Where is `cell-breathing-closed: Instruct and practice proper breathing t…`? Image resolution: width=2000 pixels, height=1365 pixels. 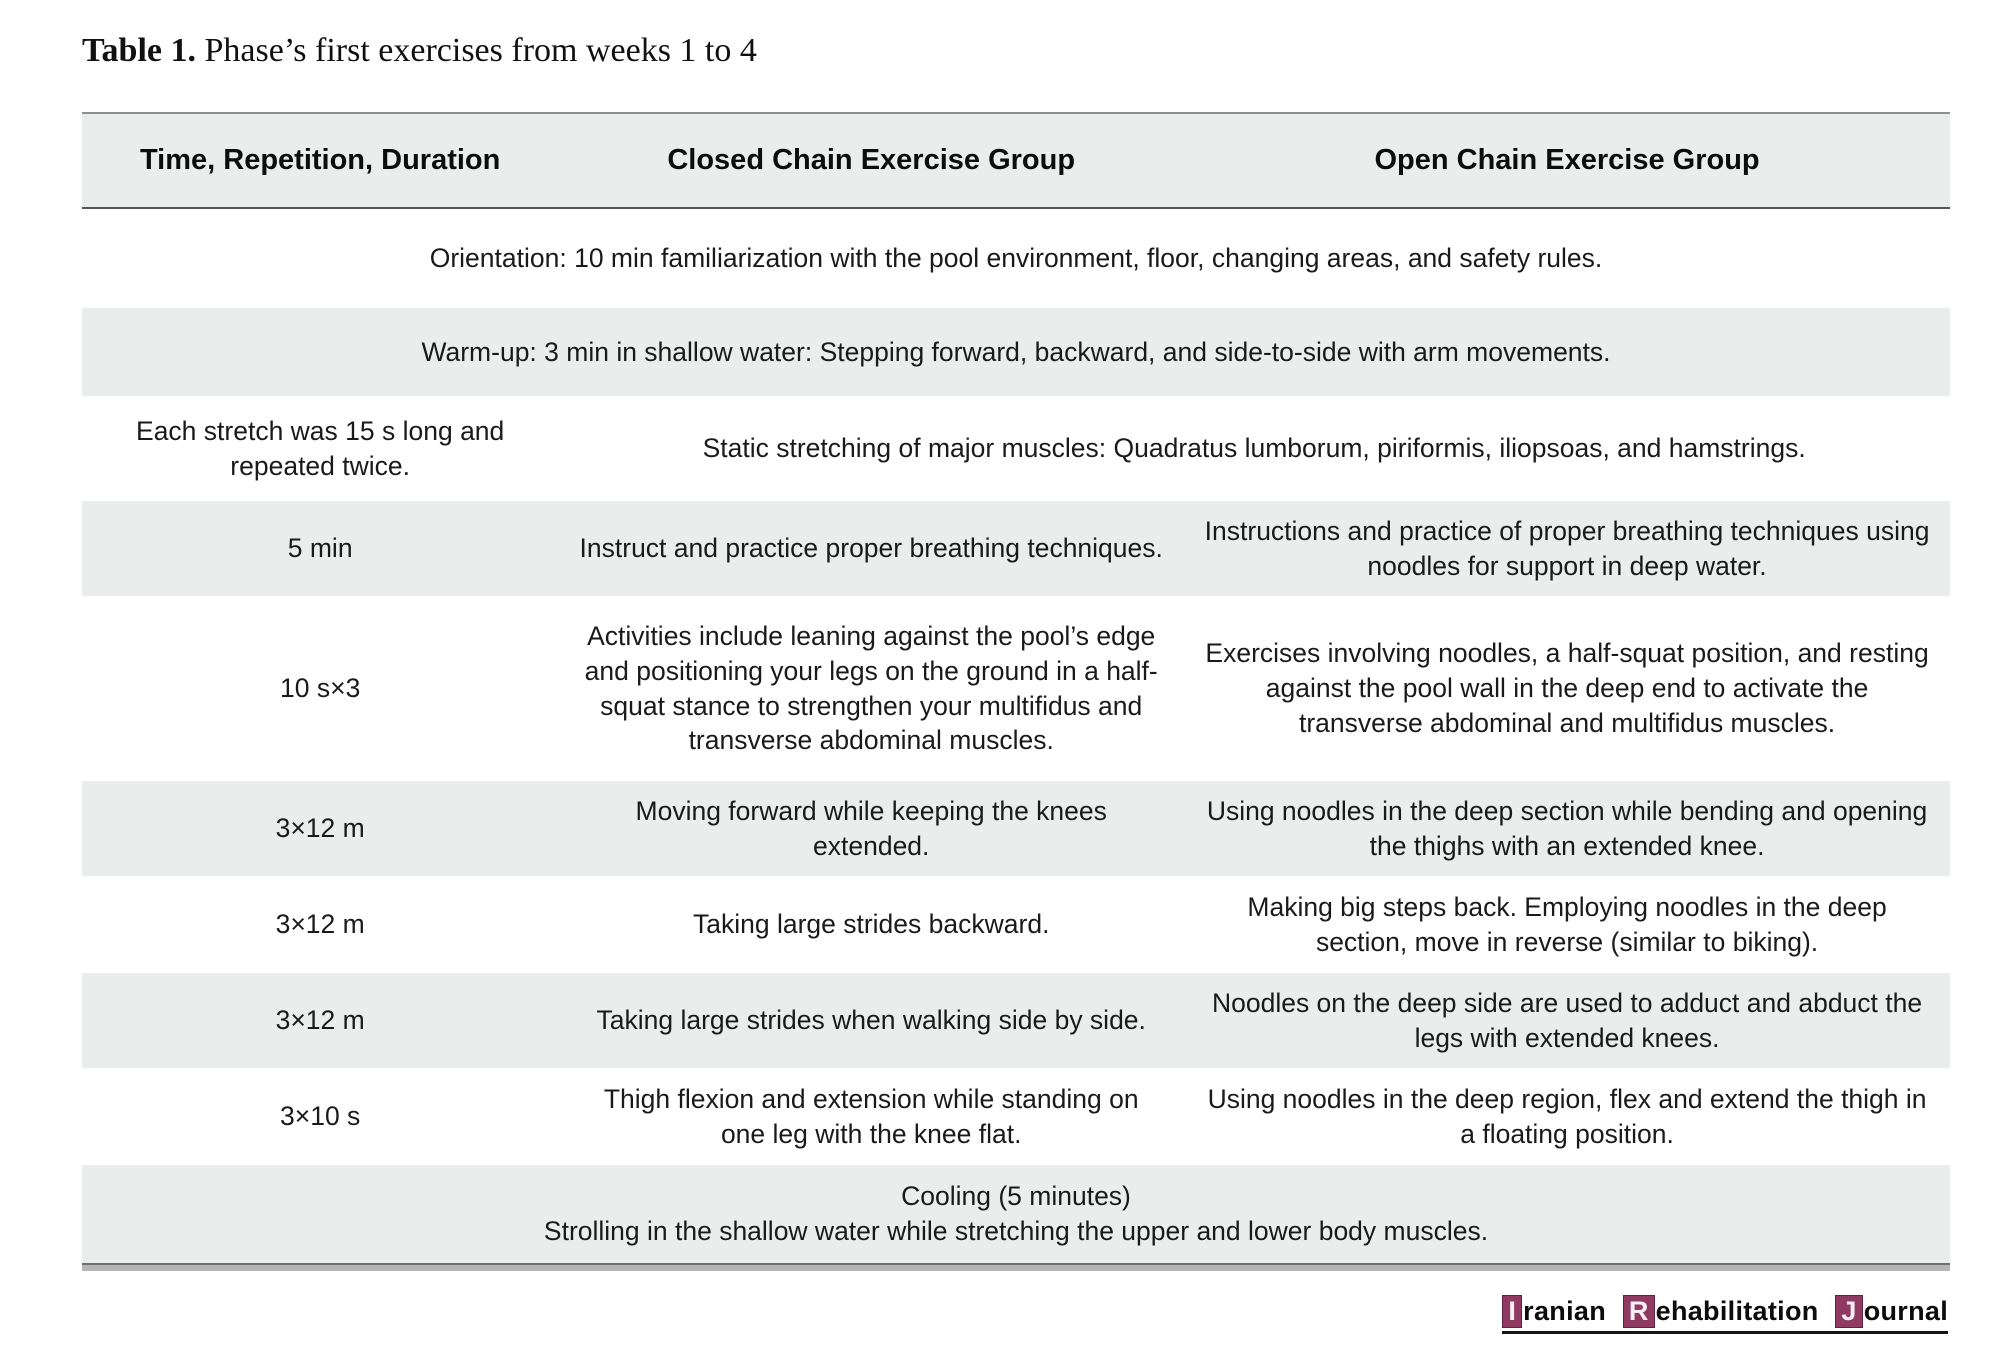
cell-breathing-closed: Instruct and practice proper breathing t… is located at coordinates (871, 548).